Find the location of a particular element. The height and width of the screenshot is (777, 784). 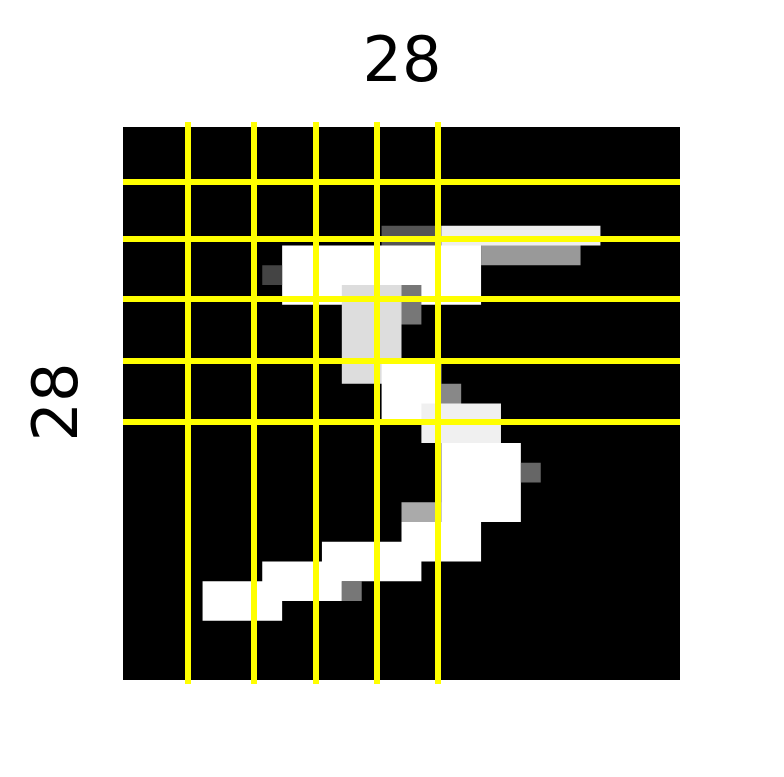

height-label: 28 is located at coordinates (55, 402).